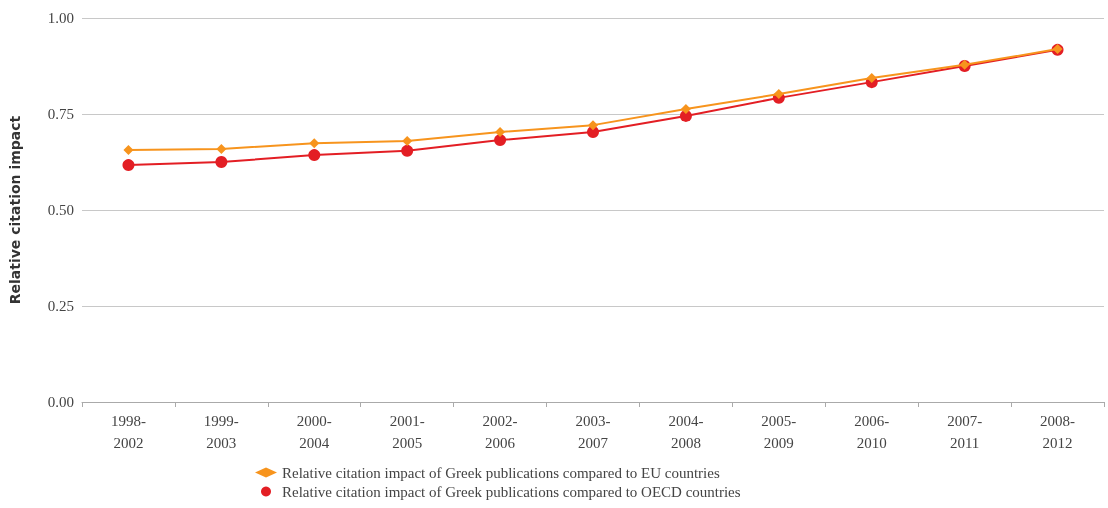 The height and width of the screenshot is (508, 1108). Describe the element at coordinates (221, 432) in the screenshot. I see `x-tick-label: 1999-2003` at that location.